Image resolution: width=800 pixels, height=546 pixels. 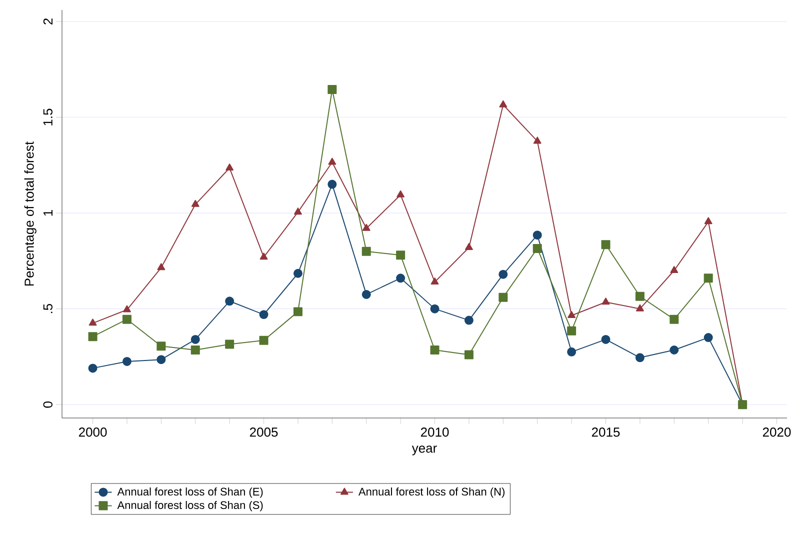 What do you see at coordinates (424, 451) in the screenshot?
I see `x-axis-title: year` at bounding box center [424, 451].